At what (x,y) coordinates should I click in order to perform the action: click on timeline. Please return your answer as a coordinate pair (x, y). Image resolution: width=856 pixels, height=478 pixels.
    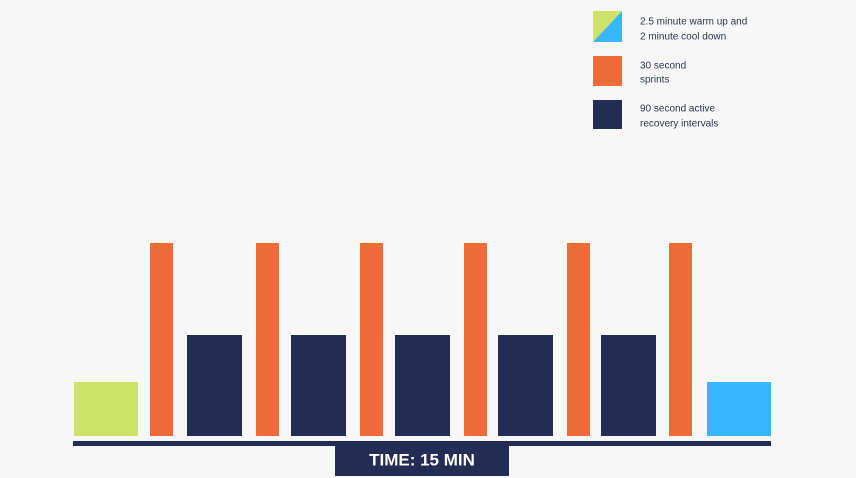
    Looking at the image, I should click on (422, 443).